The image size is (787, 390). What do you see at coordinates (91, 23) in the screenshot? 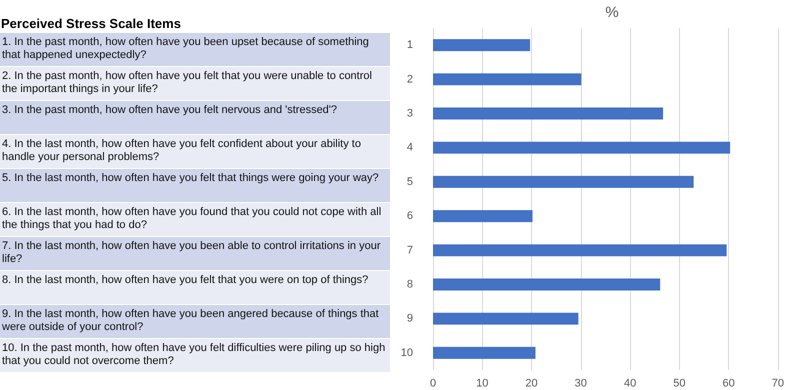
I see `text: Perceived Stress Scale Items` at bounding box center [91, 23].